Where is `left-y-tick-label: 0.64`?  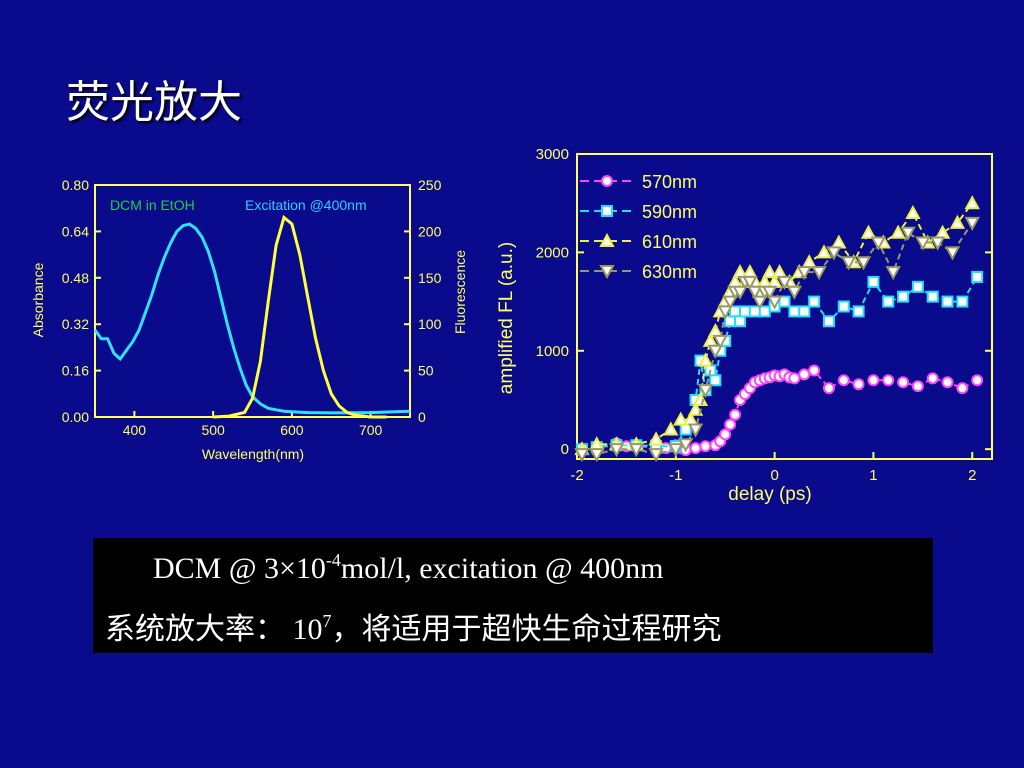 left-y-tick-label: 0.64 is located at coordinates (75, 231).